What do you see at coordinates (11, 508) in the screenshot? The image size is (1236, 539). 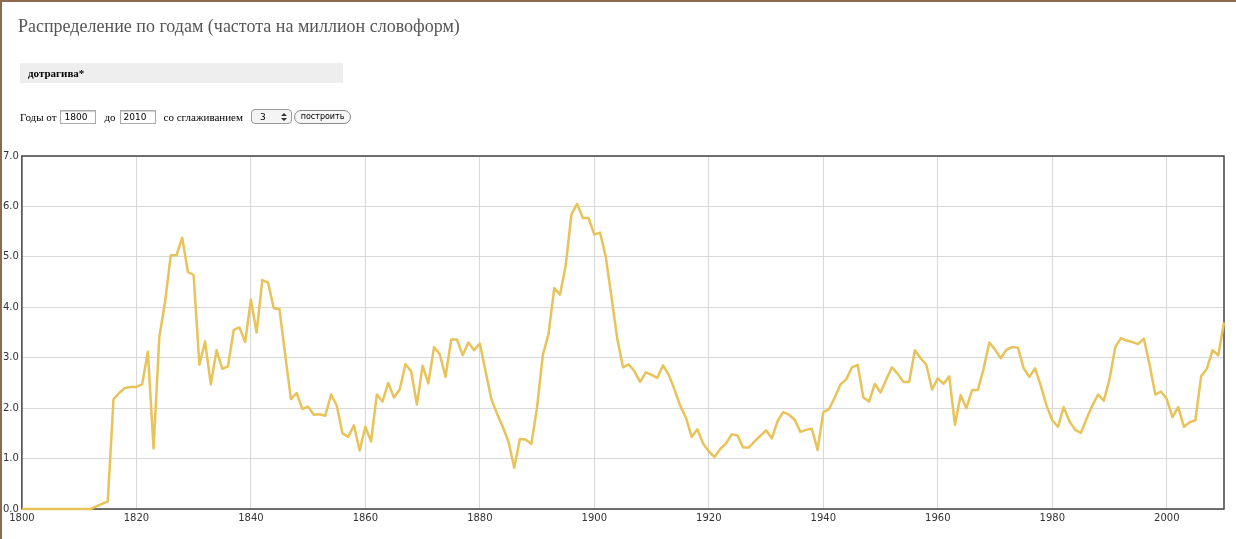 I see `y-tick-label: 0.0` at bounding box center [11, 508].